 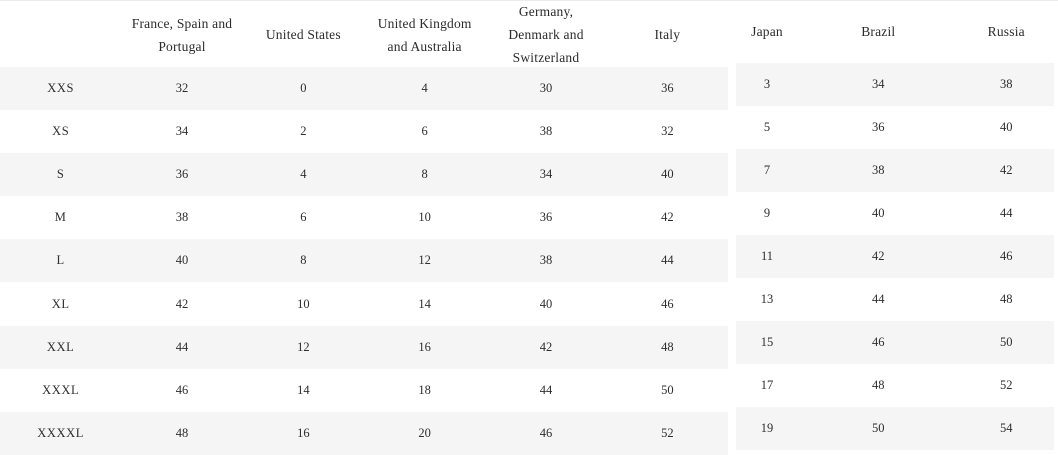 I want to click on value-cell: 18, so click(x=424, y=389).